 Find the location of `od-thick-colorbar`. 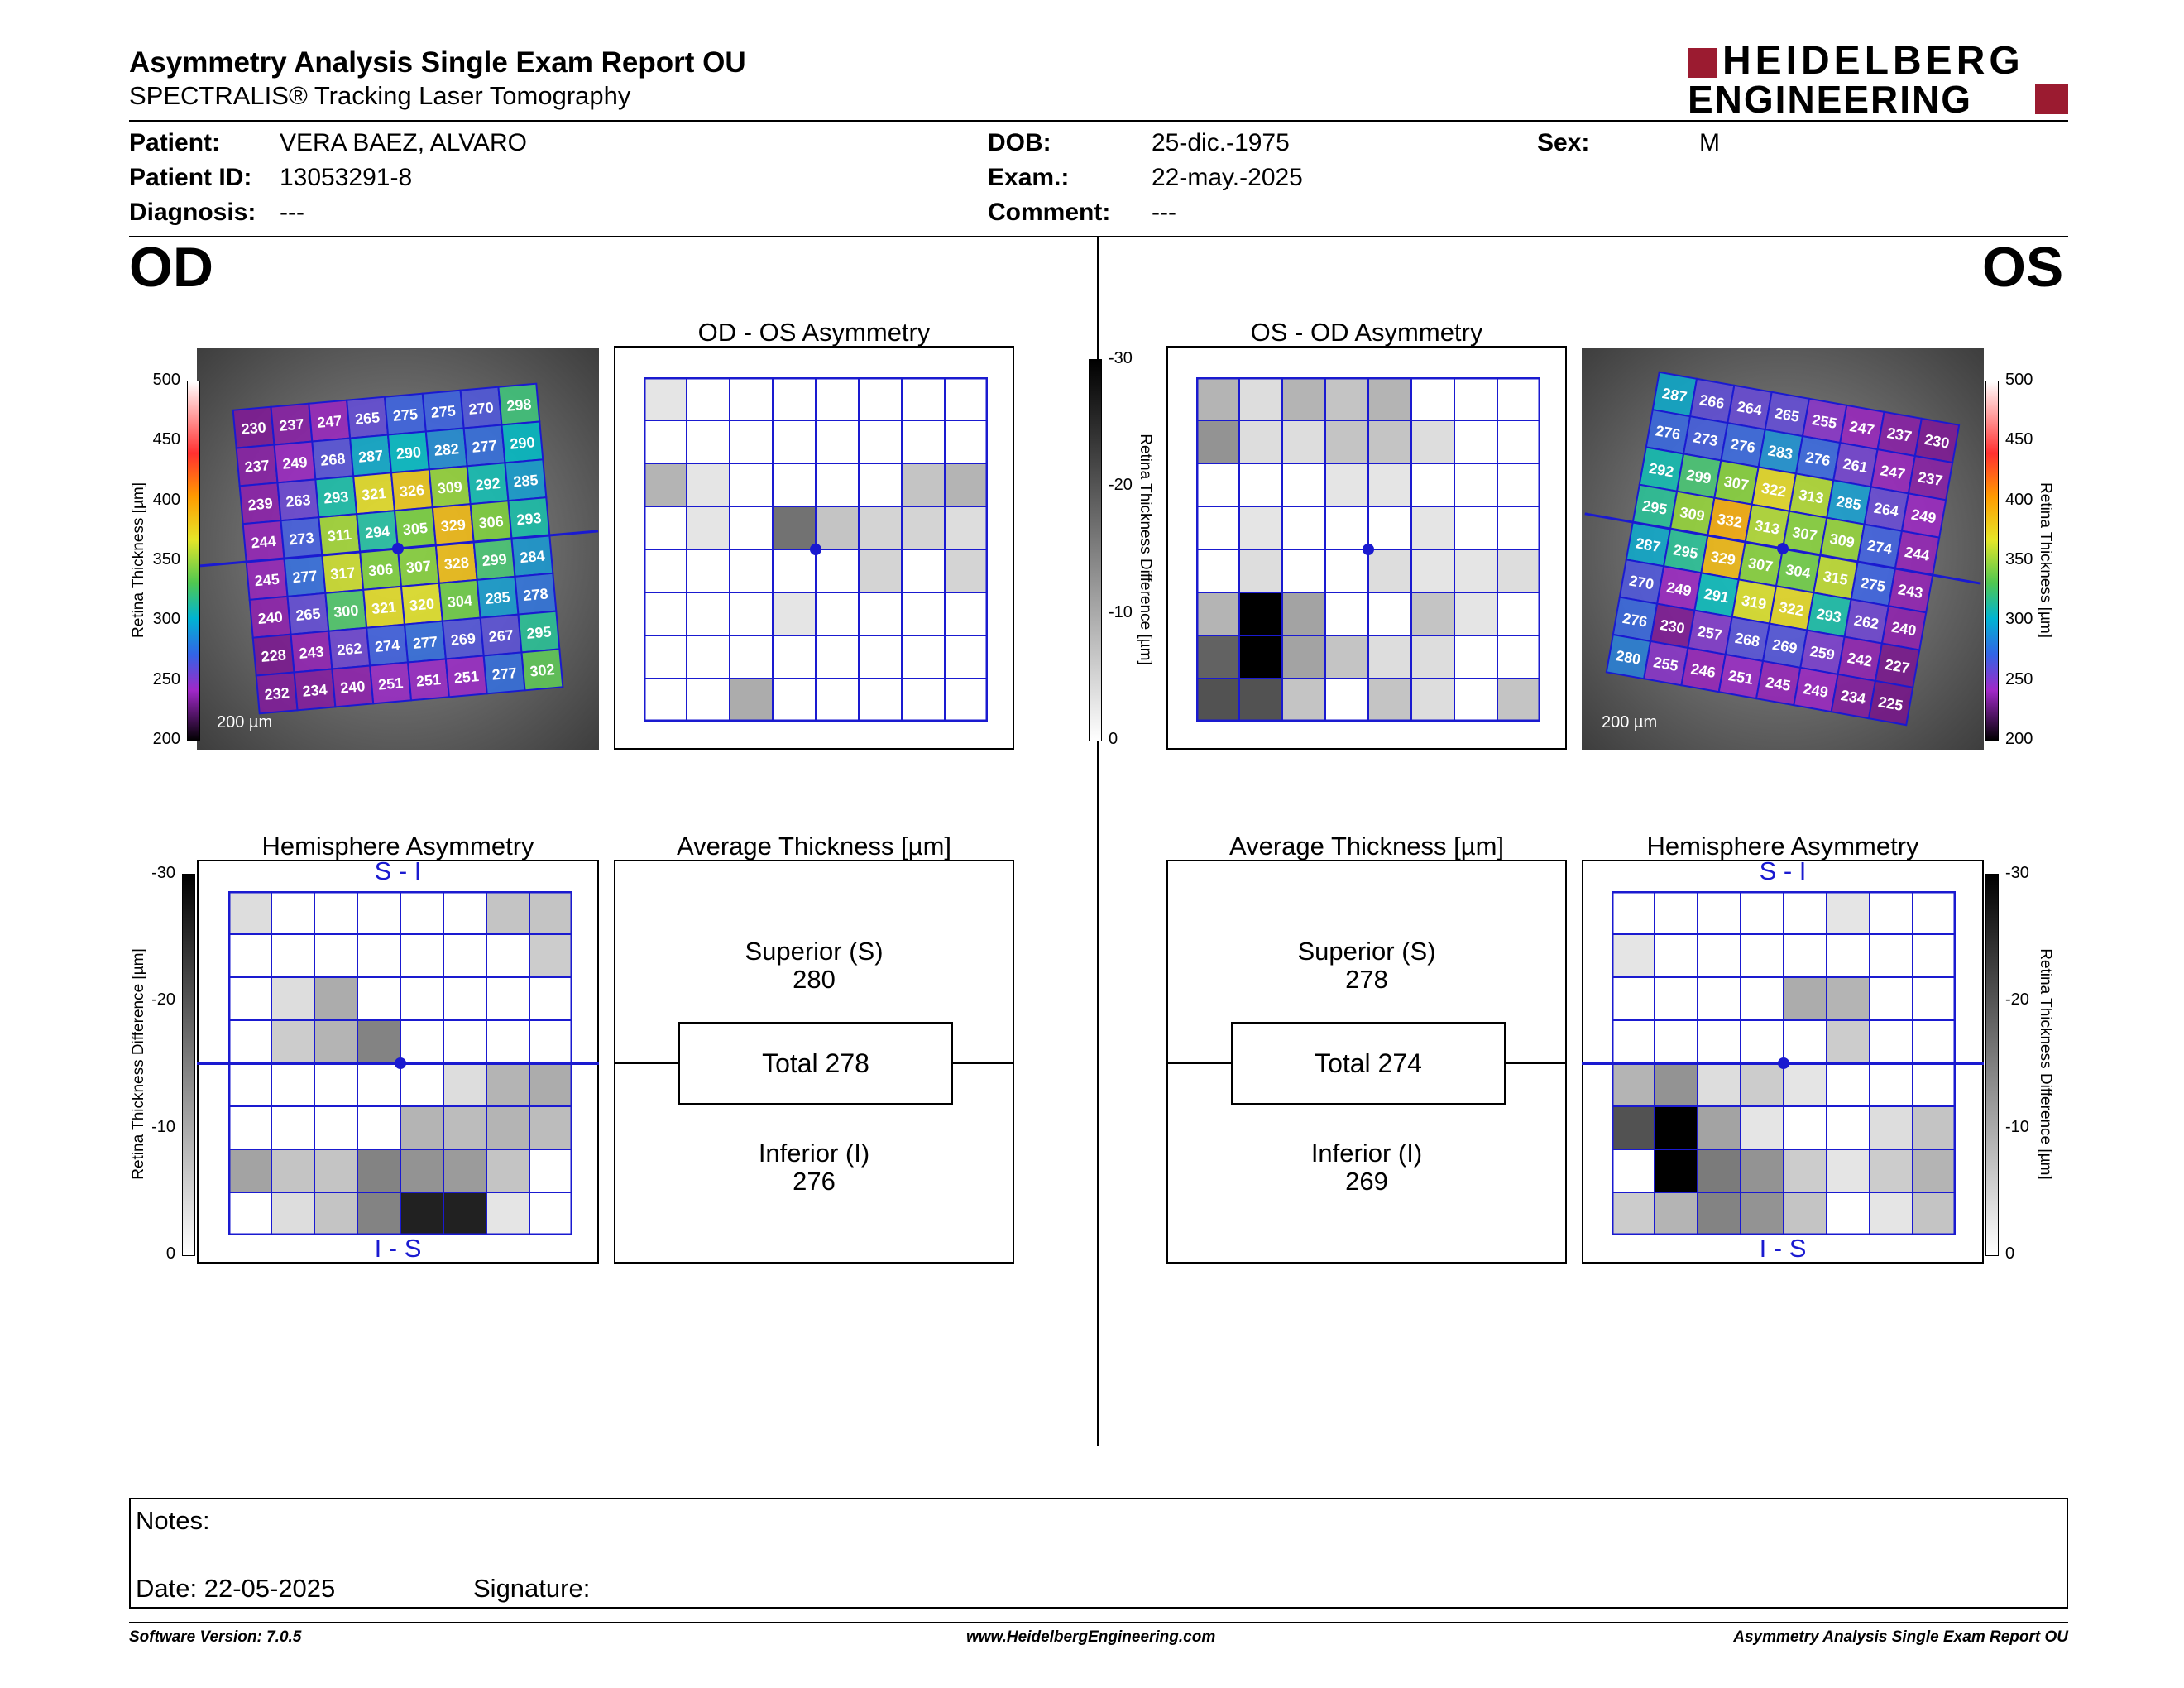

od-thick-colorbar is located at coordinates (193, 561).